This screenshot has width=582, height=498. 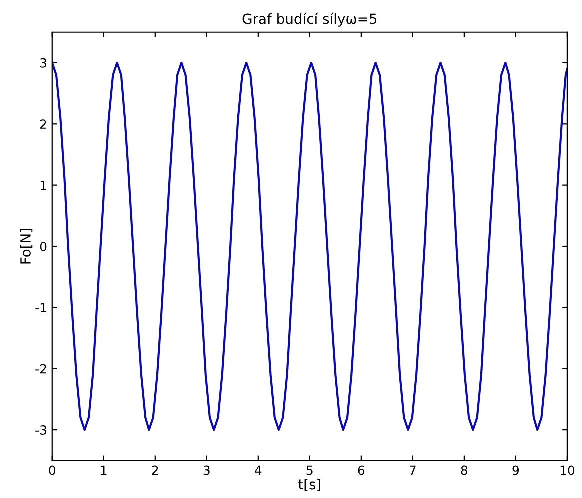 I want to click on y-tick-label: 1, so click(x=43, y=185).